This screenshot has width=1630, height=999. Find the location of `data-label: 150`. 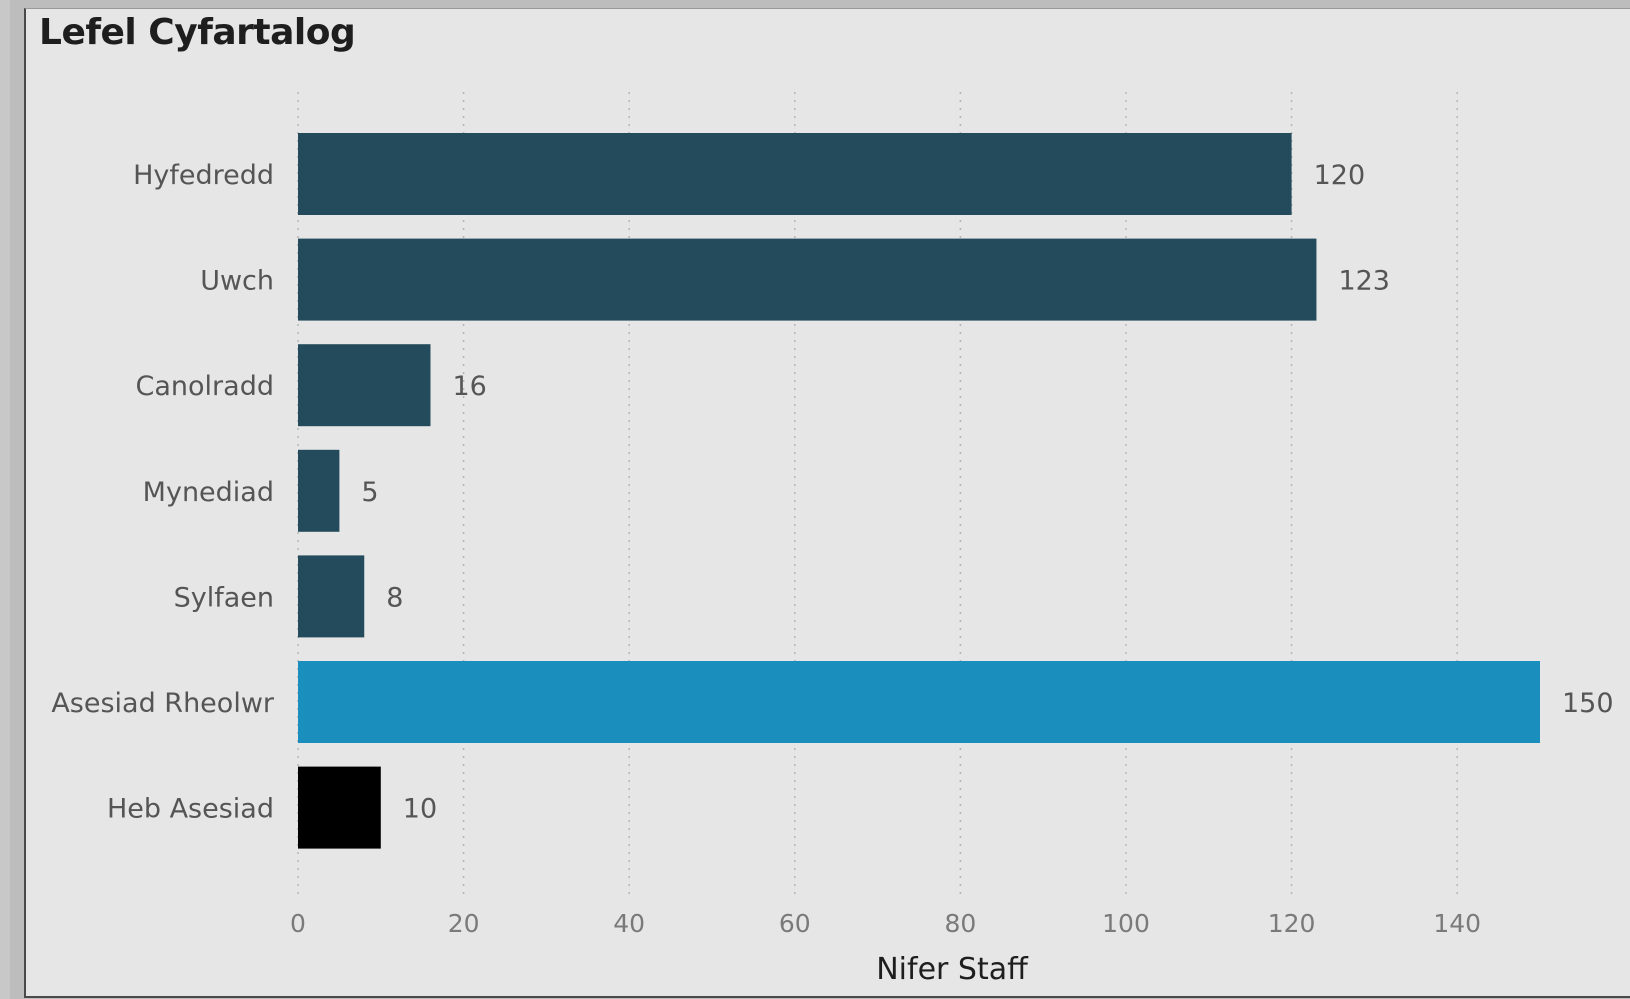

data-label: 150 is located at coordinates (1588, 703).